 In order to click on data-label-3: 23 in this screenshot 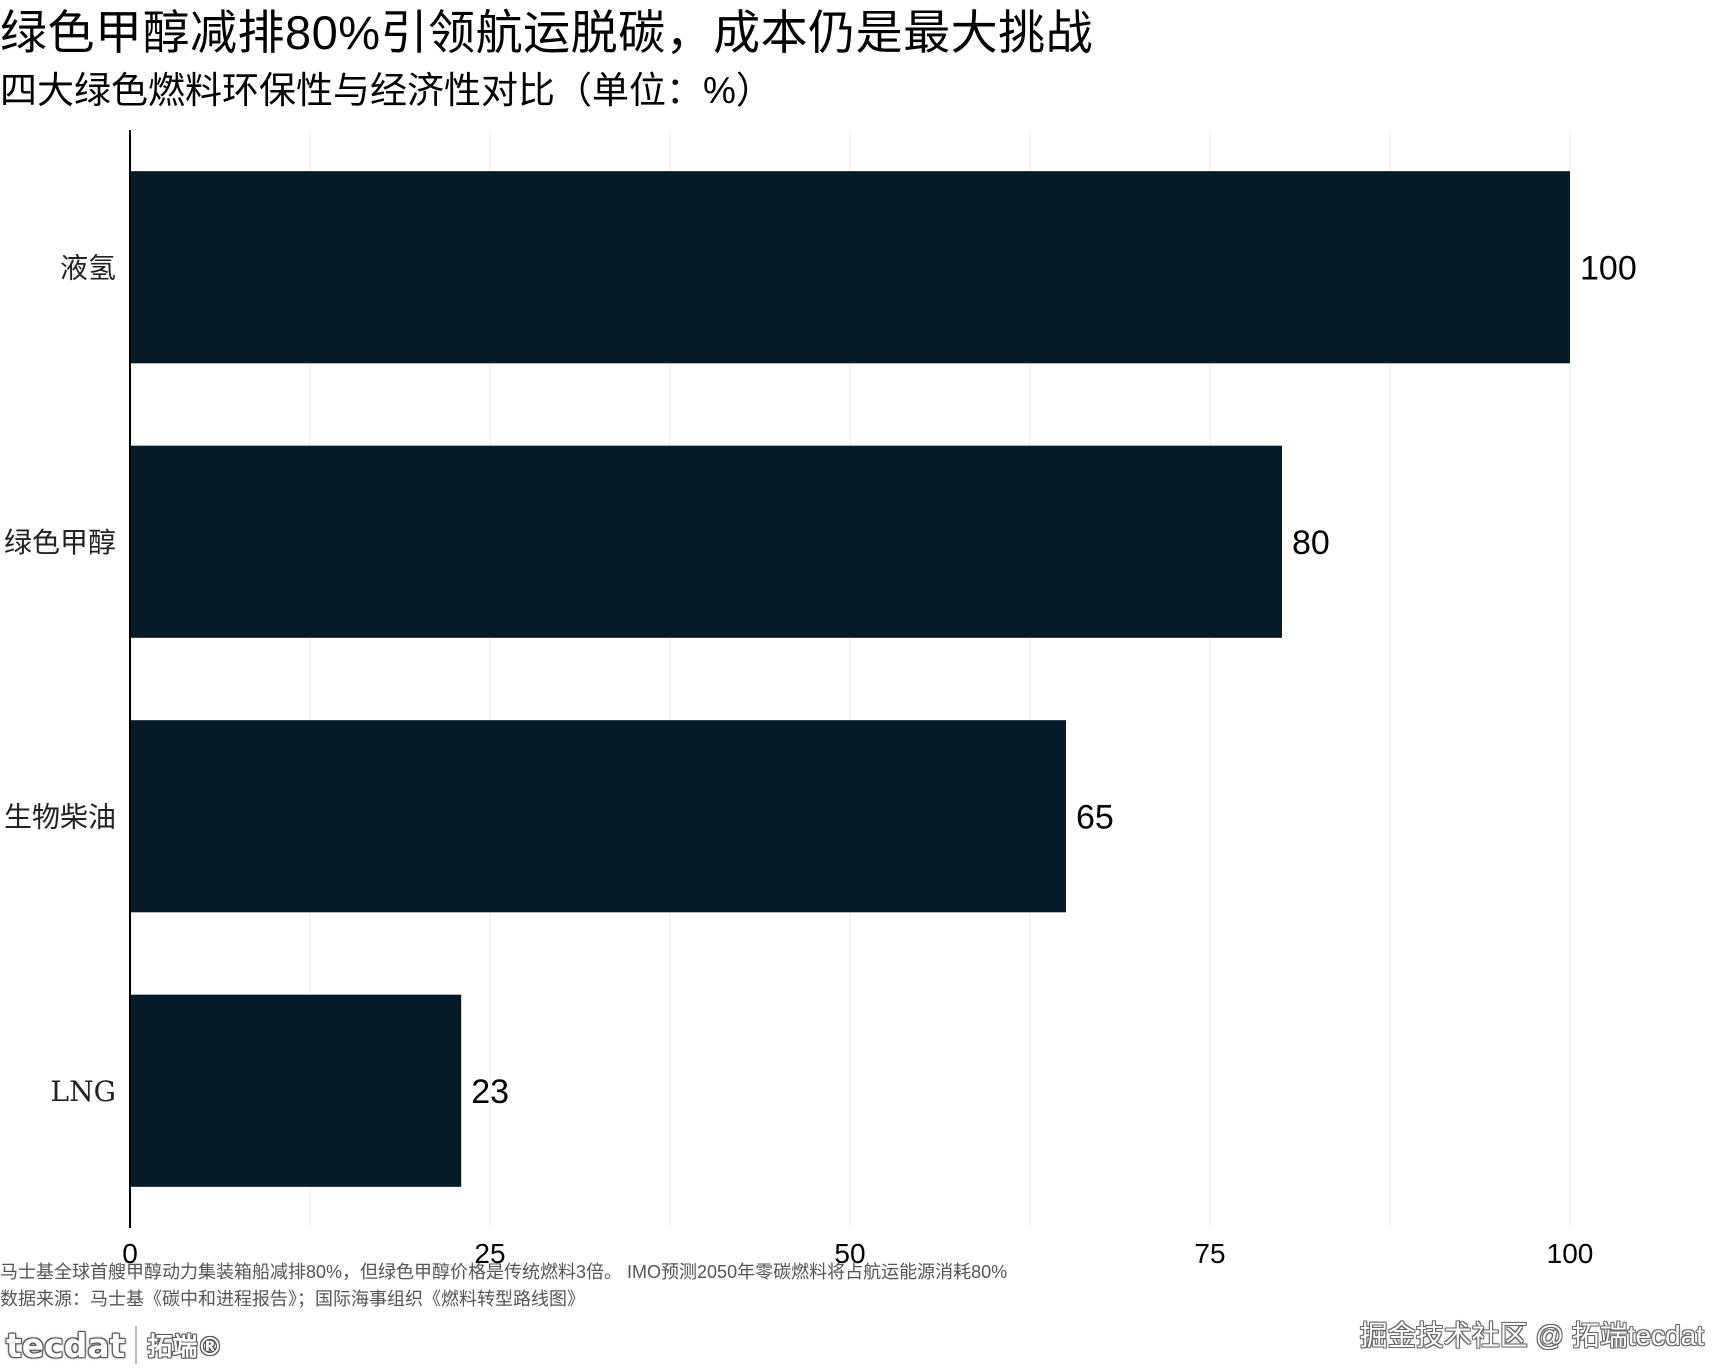, I will do `click(490, 1092)`.